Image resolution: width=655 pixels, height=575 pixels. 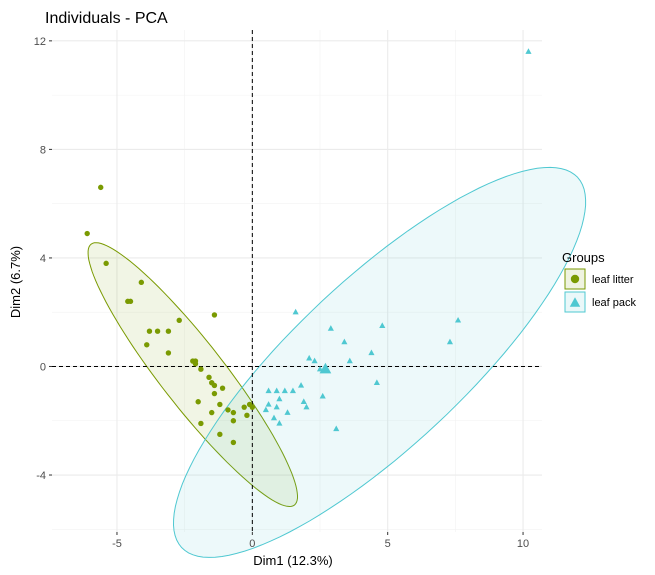 I want to click on ellipse-leaf-litter, so click(x=192, y=375).